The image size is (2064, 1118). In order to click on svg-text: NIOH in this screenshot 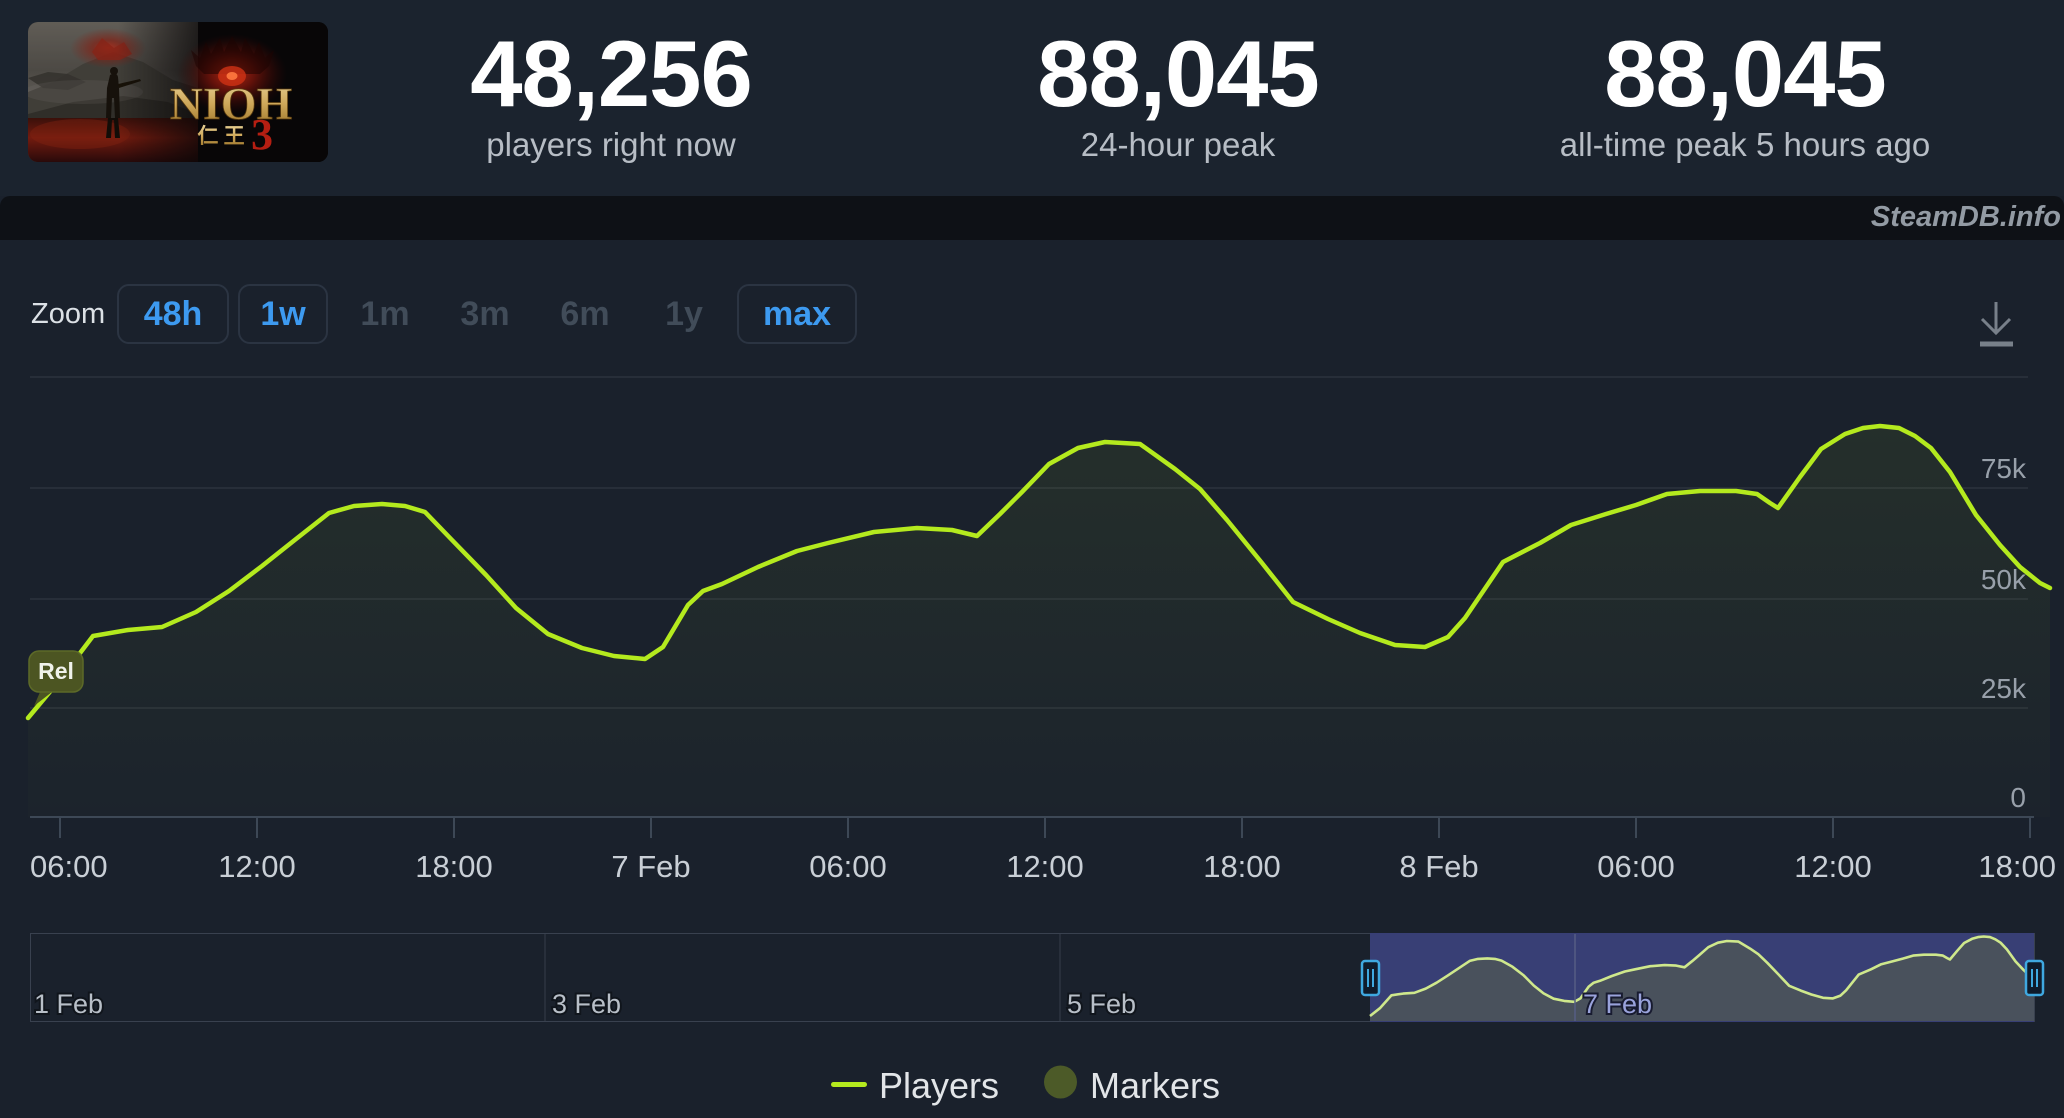, I will do `click(231, 103)`.